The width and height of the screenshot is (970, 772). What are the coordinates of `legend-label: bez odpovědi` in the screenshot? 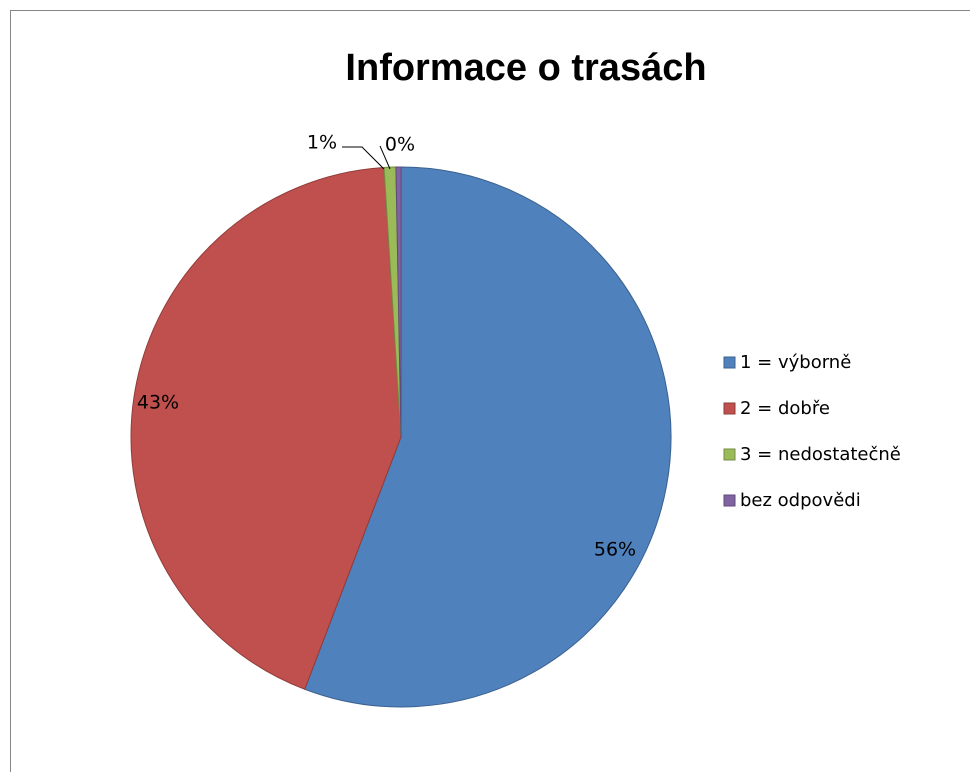 It's located at (800, 500).